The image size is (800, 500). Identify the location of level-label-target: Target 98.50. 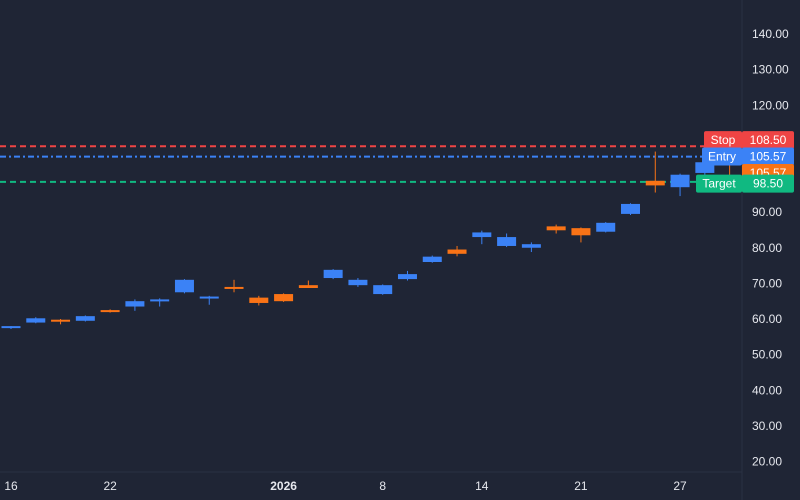
(745, 183).